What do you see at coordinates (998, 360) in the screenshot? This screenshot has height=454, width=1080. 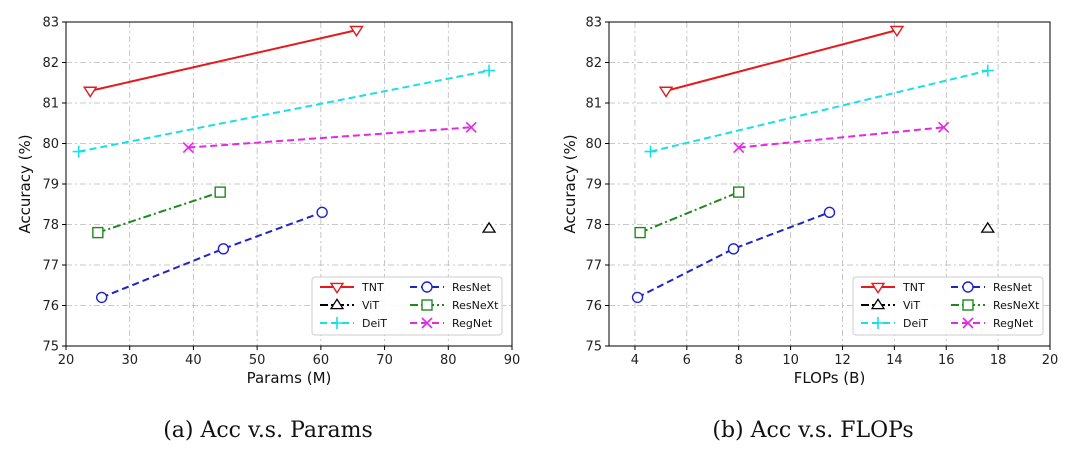 I see `x-tick-label: 18` at bounding box center [998, 360].